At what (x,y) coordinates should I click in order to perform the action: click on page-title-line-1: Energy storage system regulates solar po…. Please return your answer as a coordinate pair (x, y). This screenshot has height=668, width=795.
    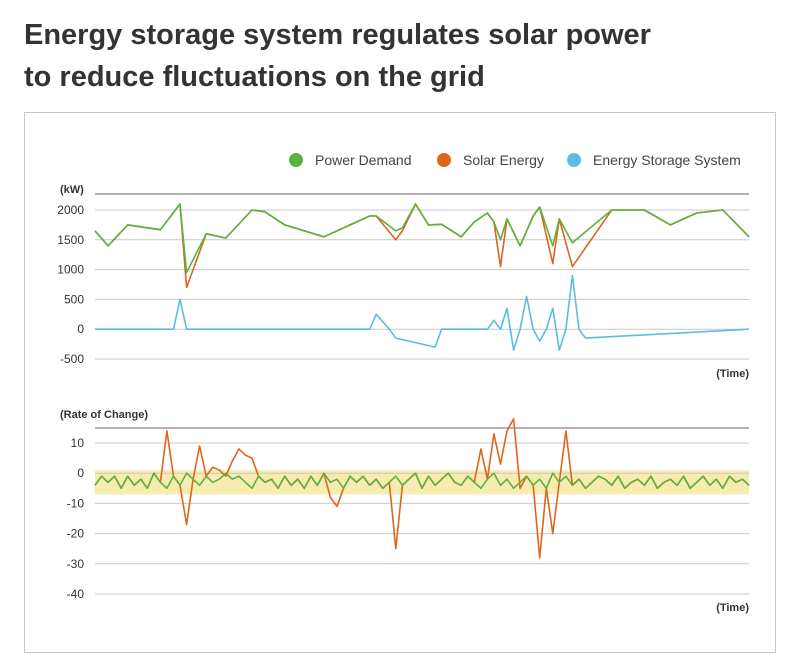
    Looking at the image, I should click on (337, 35).